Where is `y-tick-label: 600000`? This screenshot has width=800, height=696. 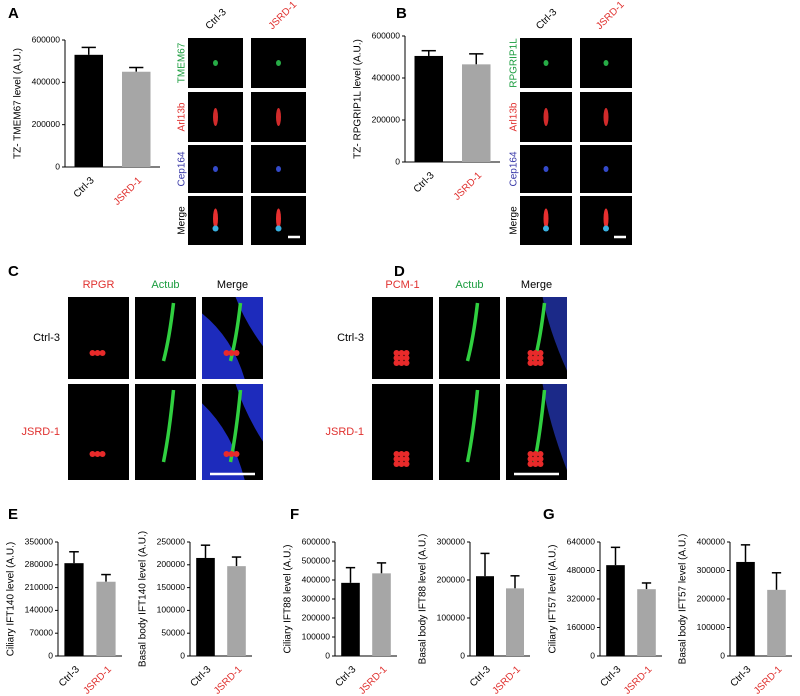 y-tick-label: 600000 is located at coordinates (316, 541).